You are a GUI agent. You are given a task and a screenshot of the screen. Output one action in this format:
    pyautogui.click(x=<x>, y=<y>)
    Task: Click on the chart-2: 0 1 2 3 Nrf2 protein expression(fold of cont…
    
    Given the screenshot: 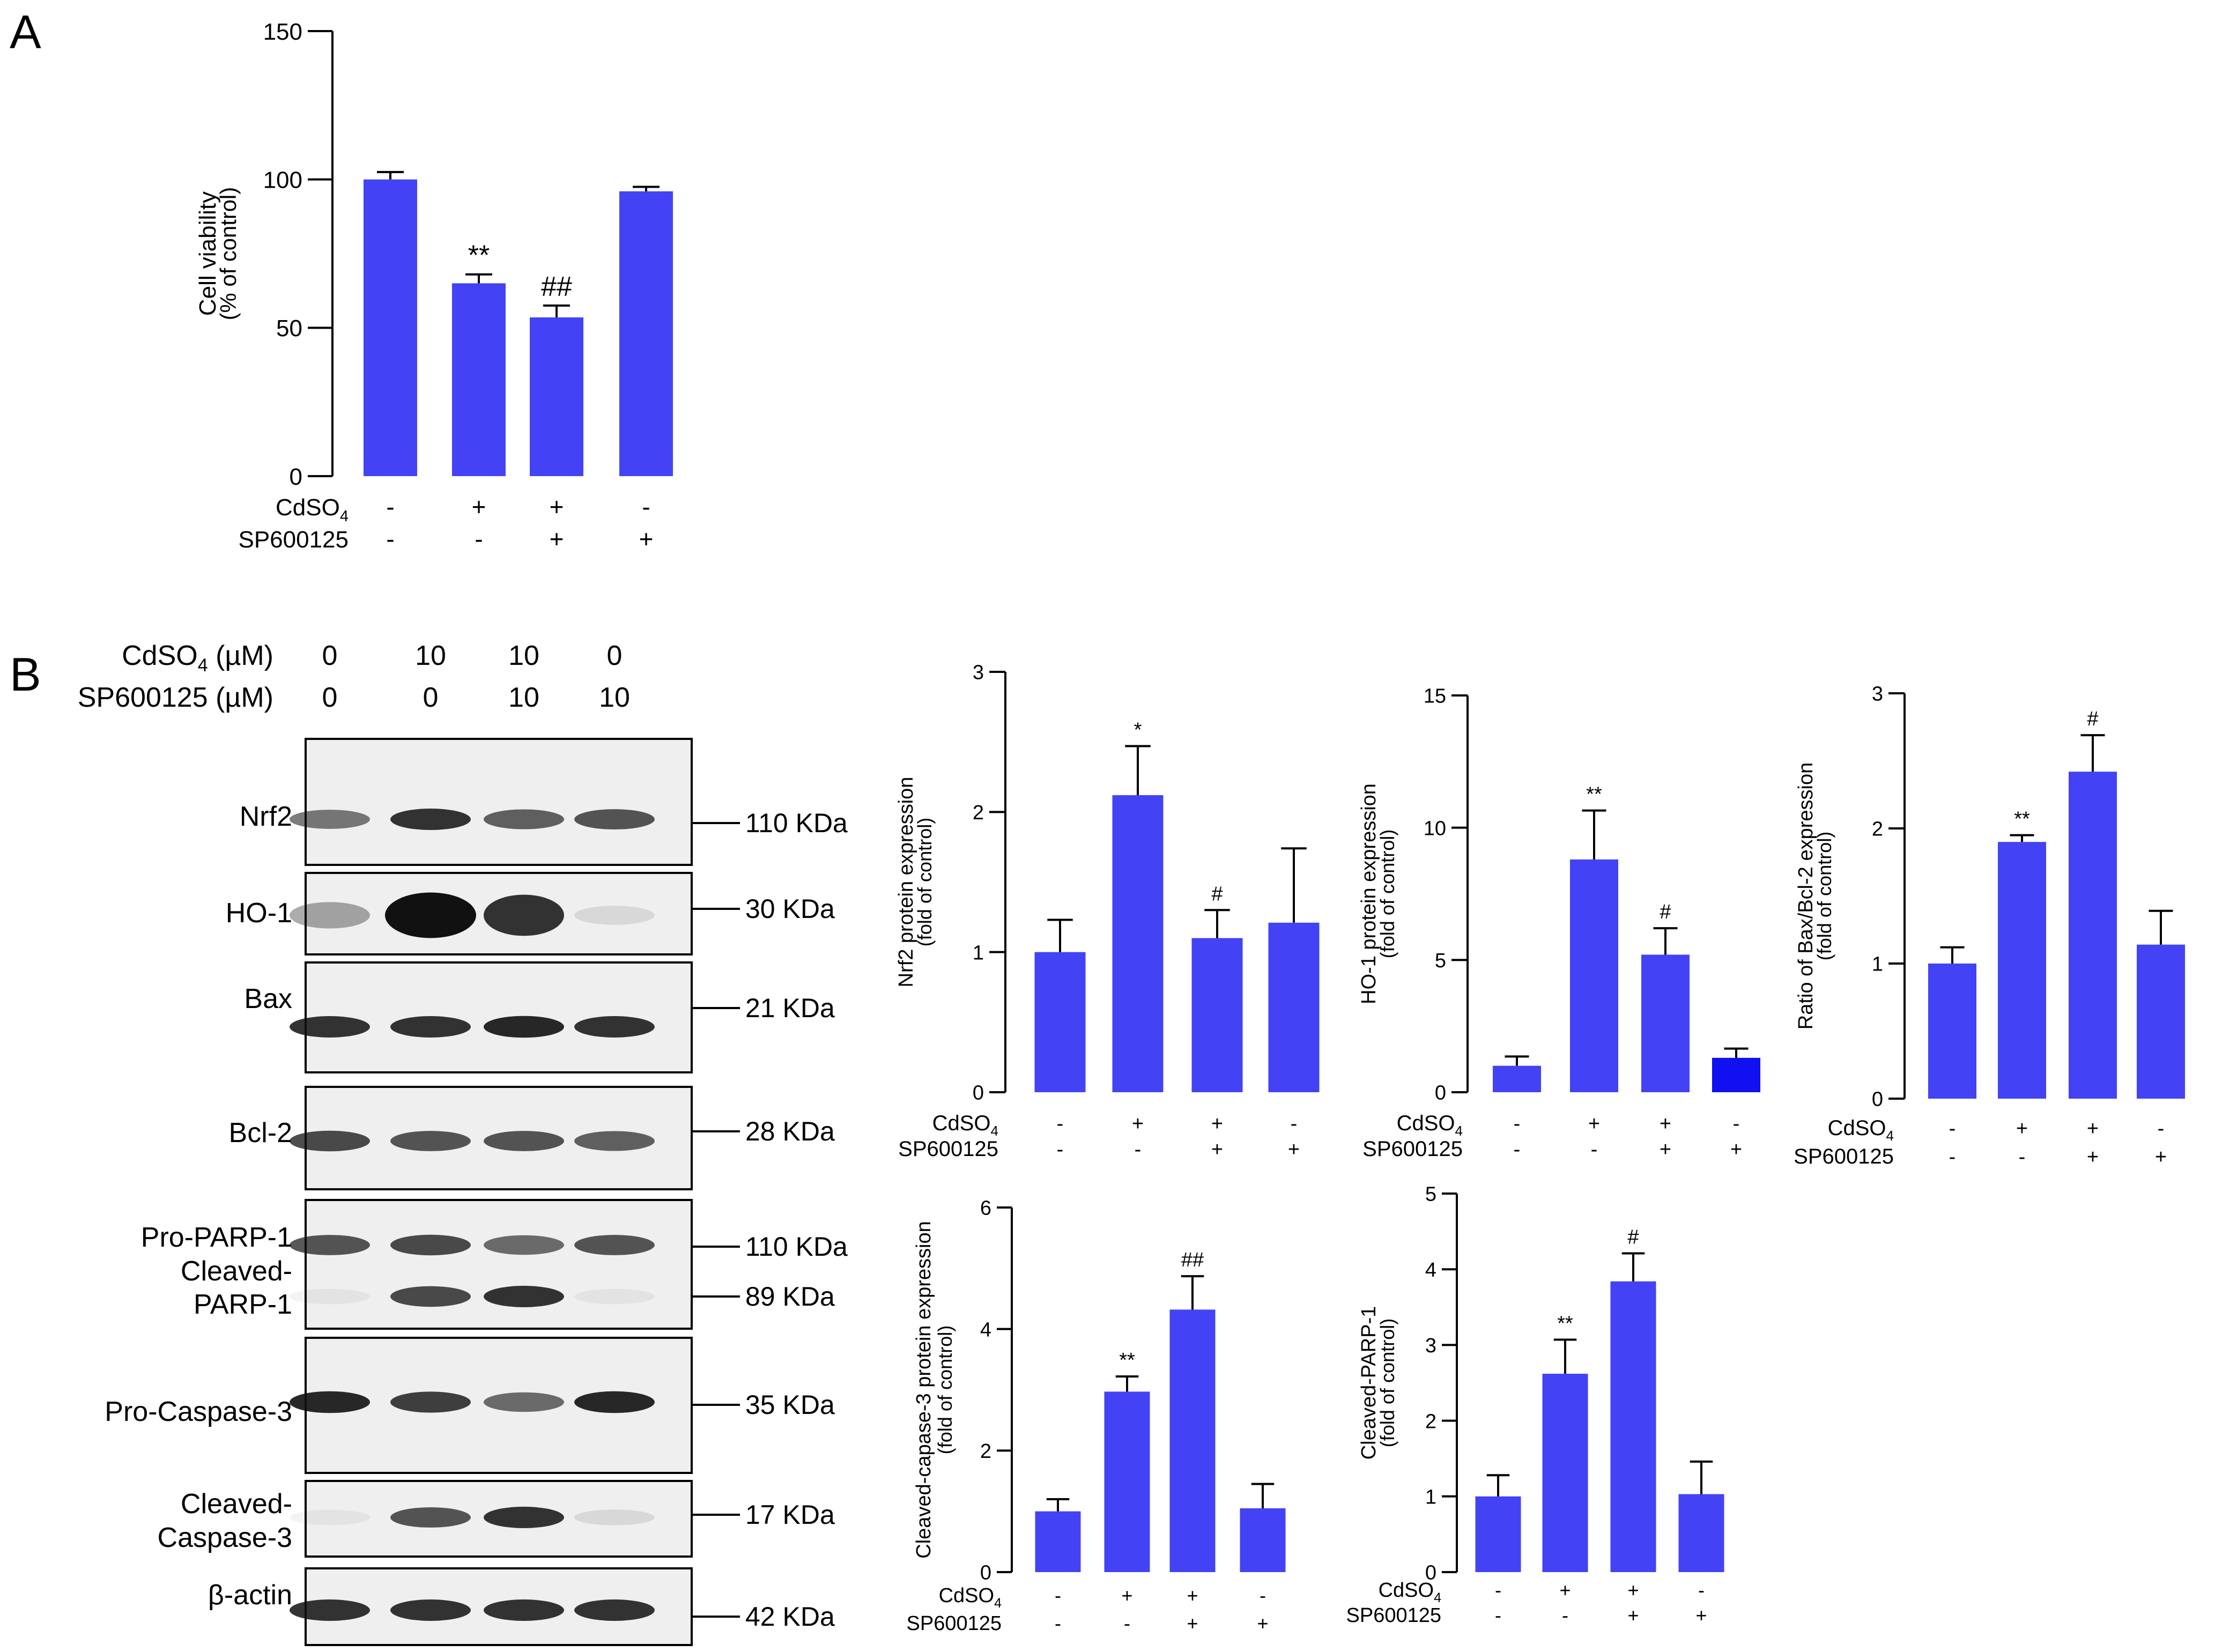 What is the action you would take?
    pyautogui.click(x=1107, y=911)
    